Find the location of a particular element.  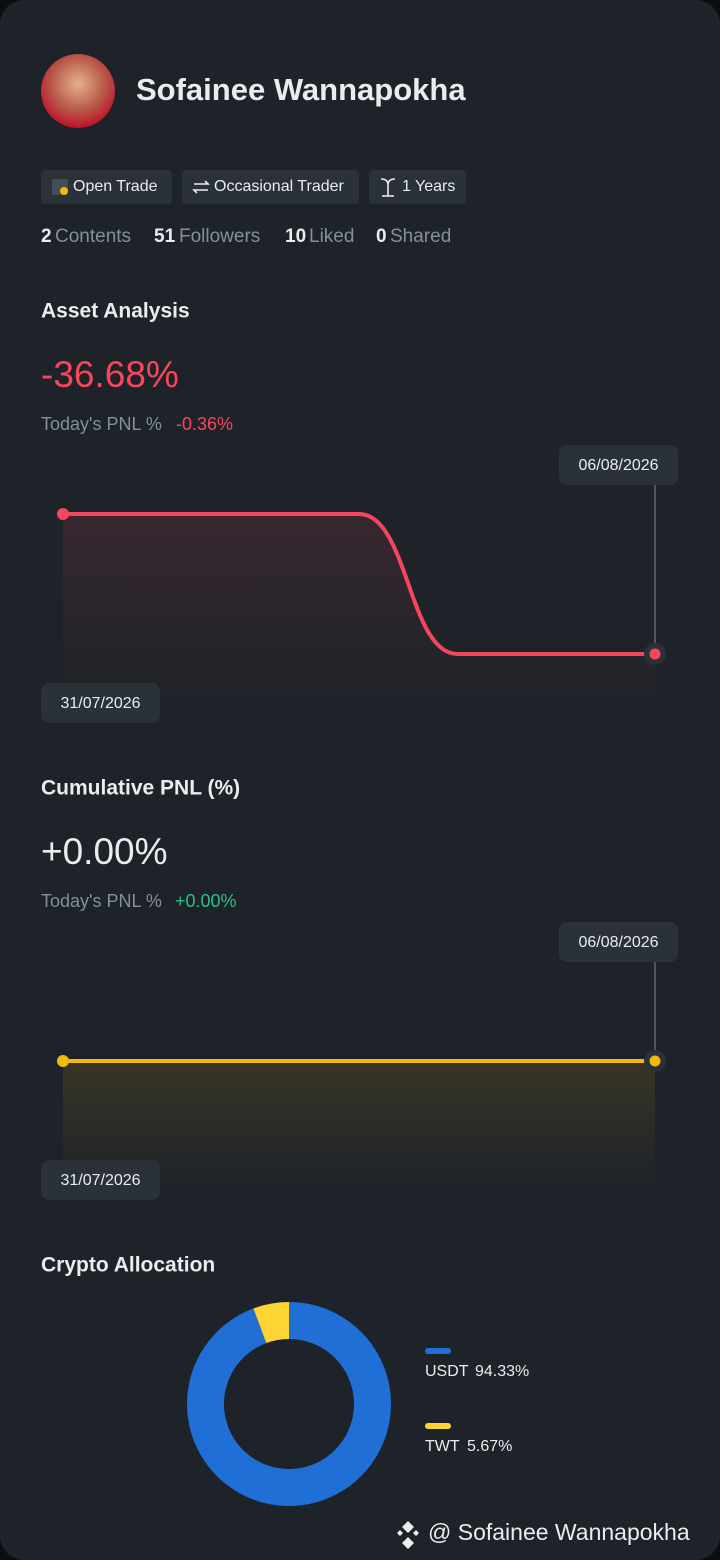

stat-value: 10 is located at coordinates (295, 236).